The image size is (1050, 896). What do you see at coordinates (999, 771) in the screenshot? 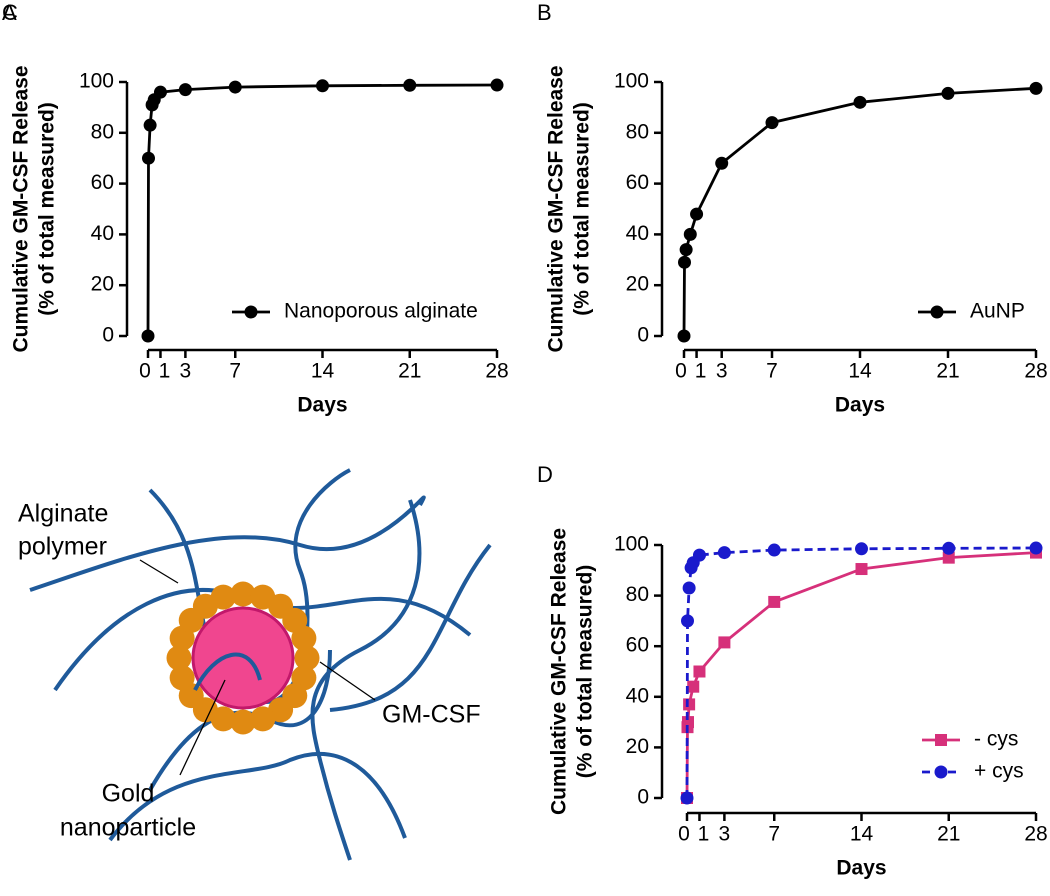
I see `legend-label: + cys` at bounding box center [999, 771].